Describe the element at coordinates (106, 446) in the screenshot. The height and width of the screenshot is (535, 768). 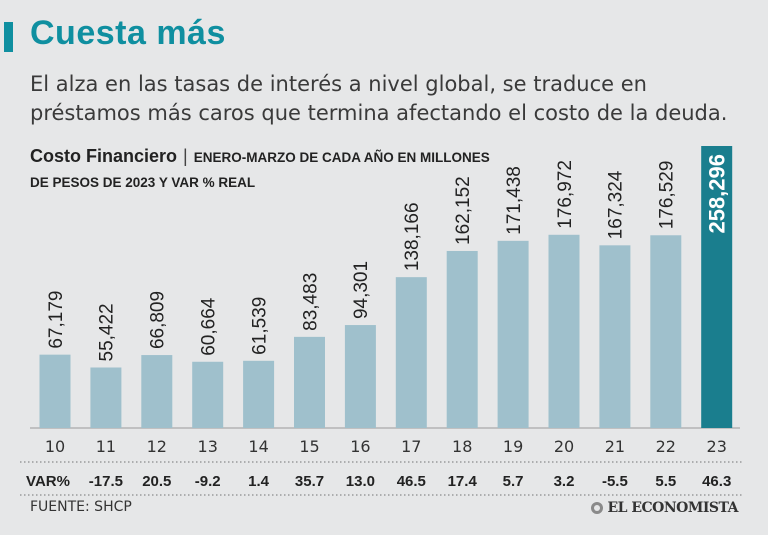
I see `category-label-11: 11` at that location.